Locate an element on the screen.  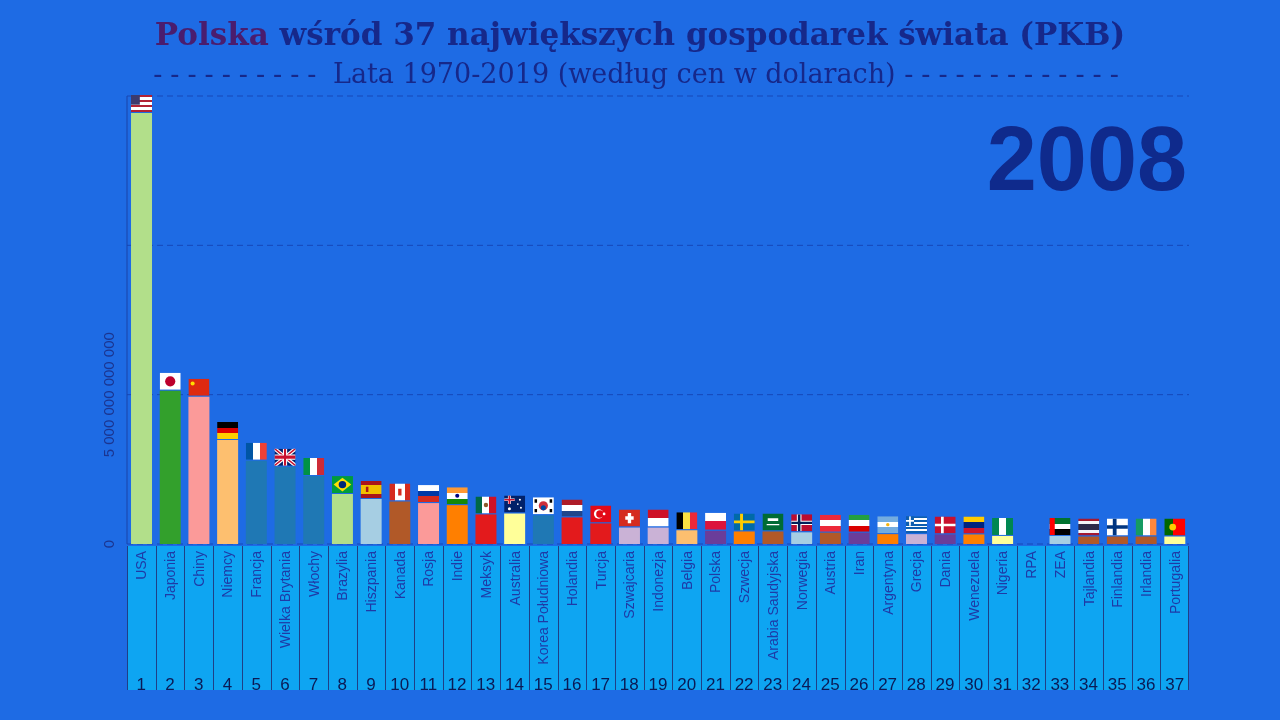
x-tick-label: Tajlandia is located at coordinates (1088, 578).